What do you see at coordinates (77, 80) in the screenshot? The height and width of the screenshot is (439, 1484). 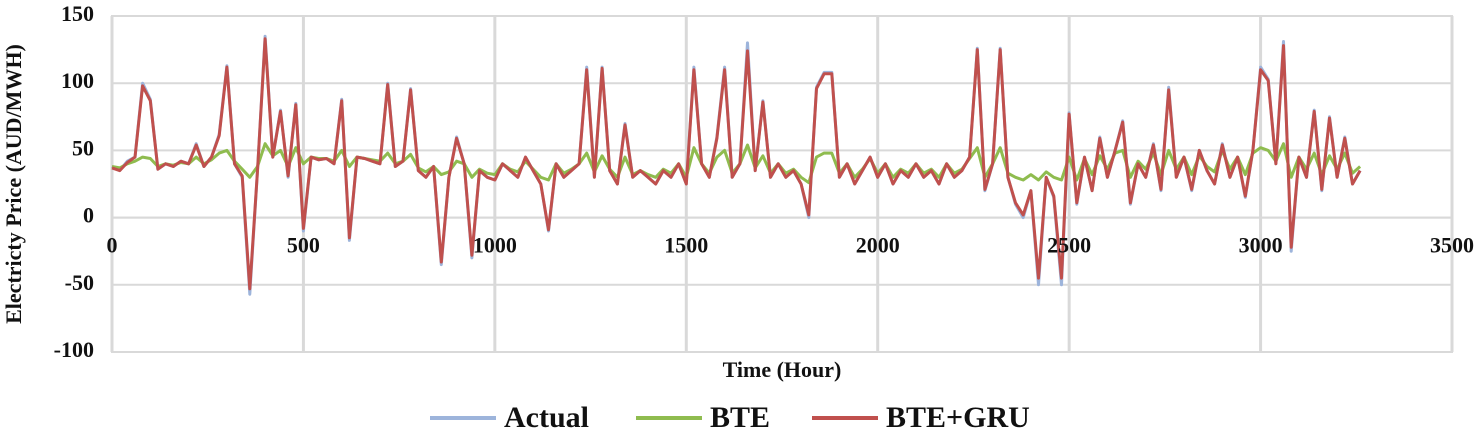 I see `y-tick-label: 100` at bounding box center [77, 80].